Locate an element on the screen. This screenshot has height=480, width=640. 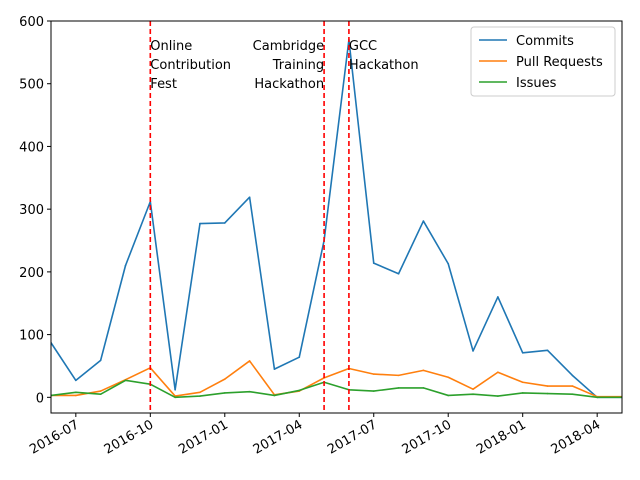
event-label: GCC Hackathon is located at coordinates (384, 56).